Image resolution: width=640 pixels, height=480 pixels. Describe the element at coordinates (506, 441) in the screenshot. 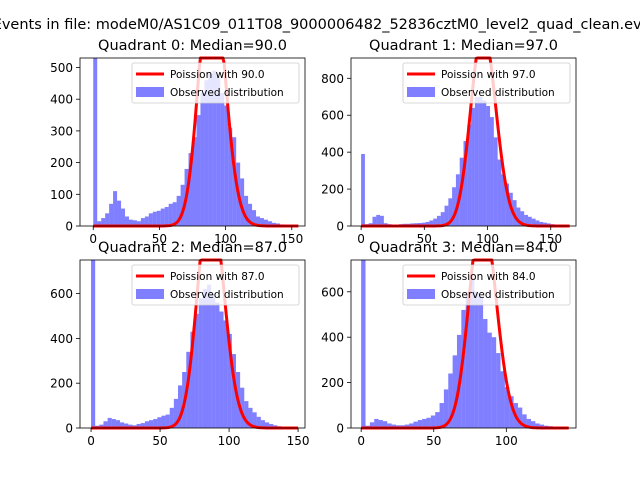

I see `x-tick-label: 100` at that location.